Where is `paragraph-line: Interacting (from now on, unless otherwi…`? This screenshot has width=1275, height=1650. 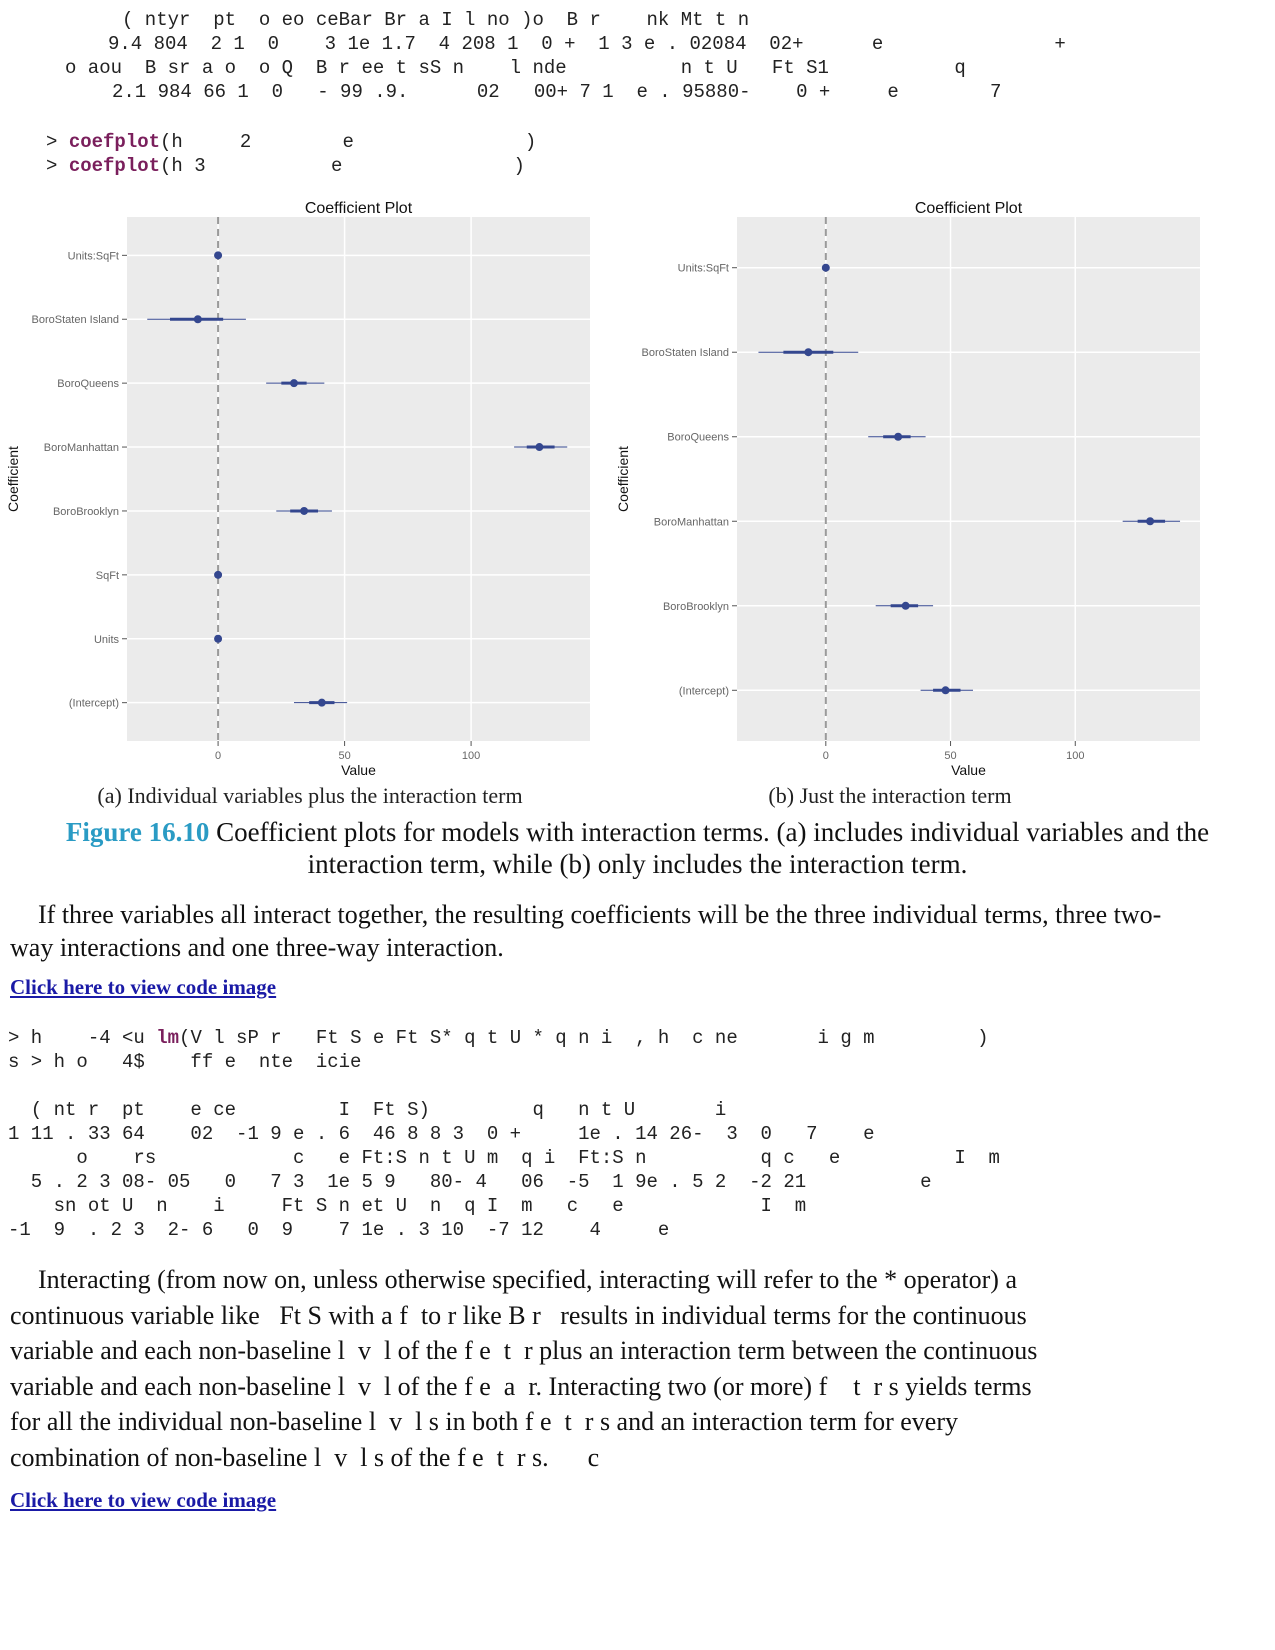 paragraph-line: Interacting (from now on, unless otherwi… is located at coordinates (527, 1279).